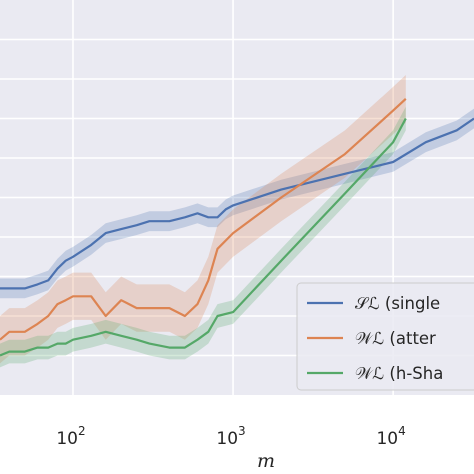  Describe the element at coordinates (399, 373) in the screenshot. I see `legend-entry-label: 𝒲ℒ (h-Sha` at that location.